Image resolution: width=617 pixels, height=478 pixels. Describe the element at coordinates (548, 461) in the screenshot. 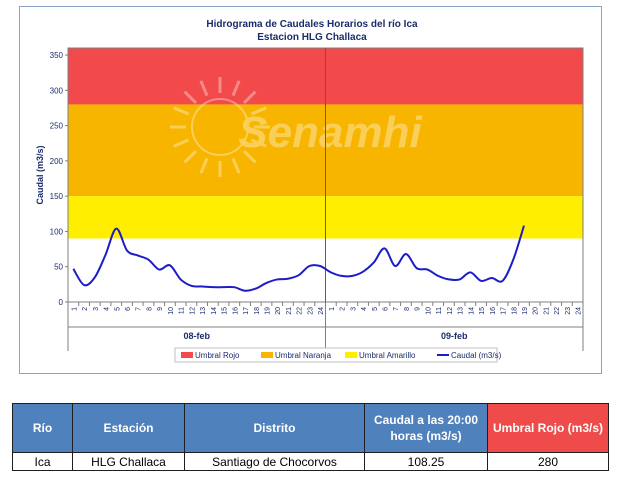

I see `cell-umbral: 280` at that location.